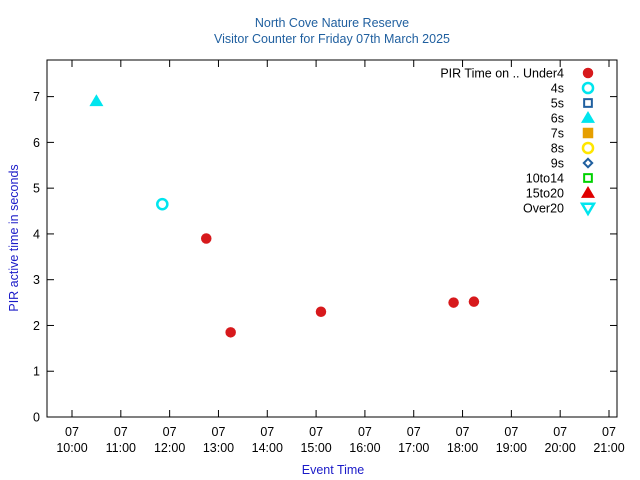  I want to click on chart-title: North Cove Nature Reserve, so click(332, 23).